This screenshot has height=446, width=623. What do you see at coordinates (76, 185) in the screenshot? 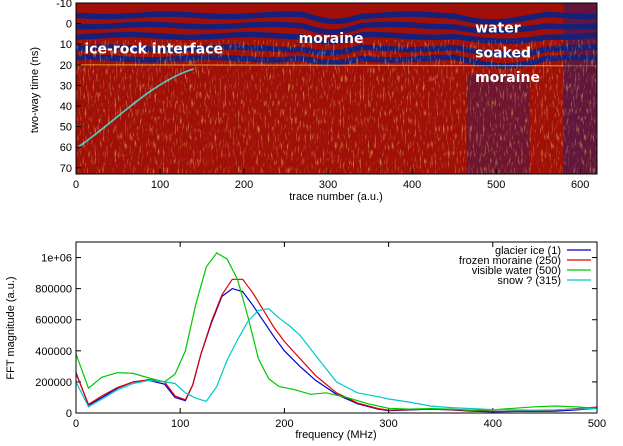
I see `heatmap-x-tick-label: 0` at bounding box center [76, 185].